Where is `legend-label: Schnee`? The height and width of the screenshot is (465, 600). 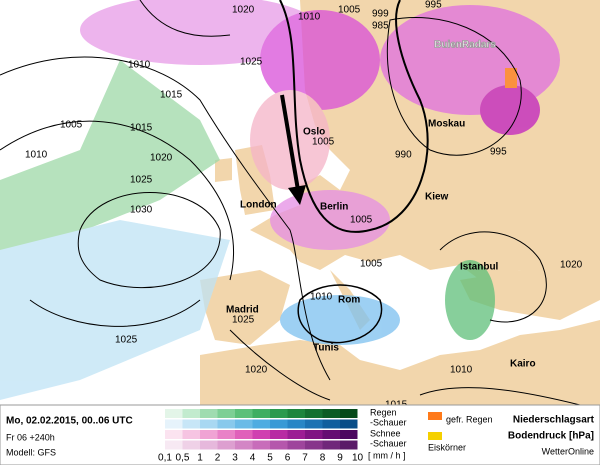
legend-label: Schnee is located at coordinates (385, 433).